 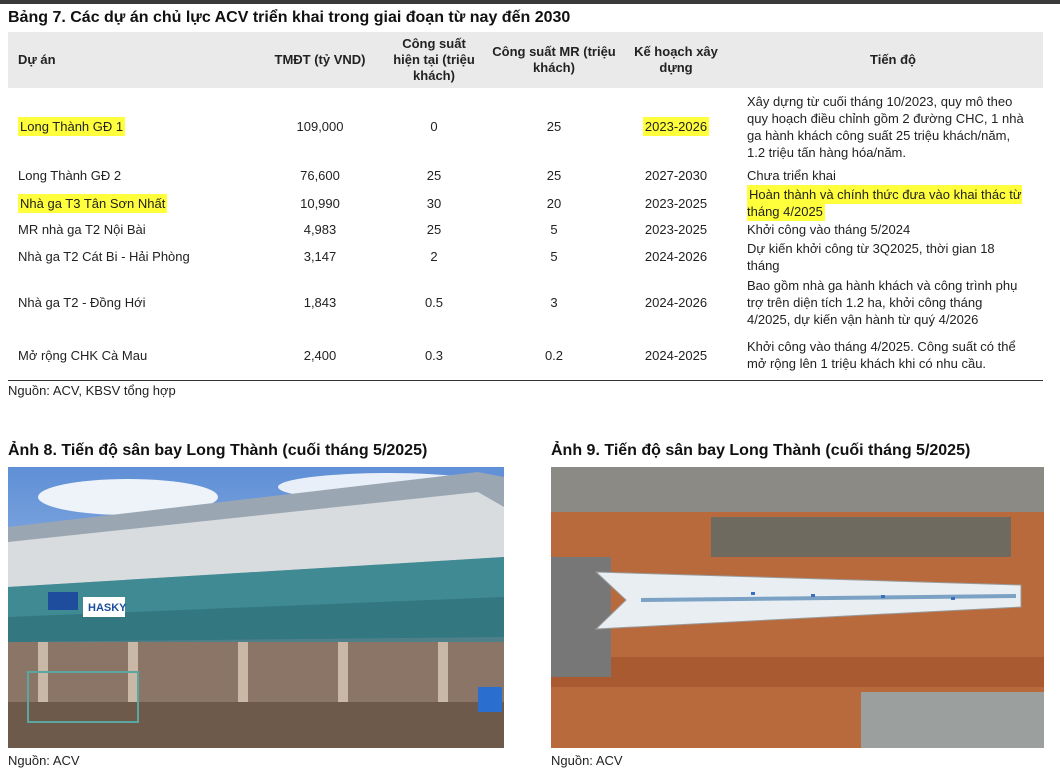 I want to click on table-cell: 3, so click(x=554, y=302).